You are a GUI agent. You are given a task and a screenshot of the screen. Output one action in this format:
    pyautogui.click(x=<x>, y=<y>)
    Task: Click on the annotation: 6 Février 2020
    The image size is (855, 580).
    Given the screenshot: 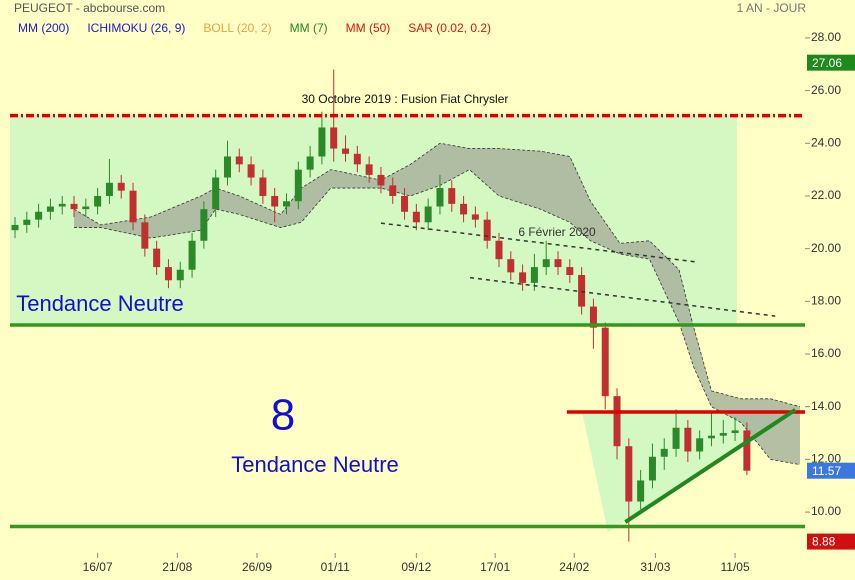 What is the action you would take?
    pyautogui.click(x=557, y=232)
    